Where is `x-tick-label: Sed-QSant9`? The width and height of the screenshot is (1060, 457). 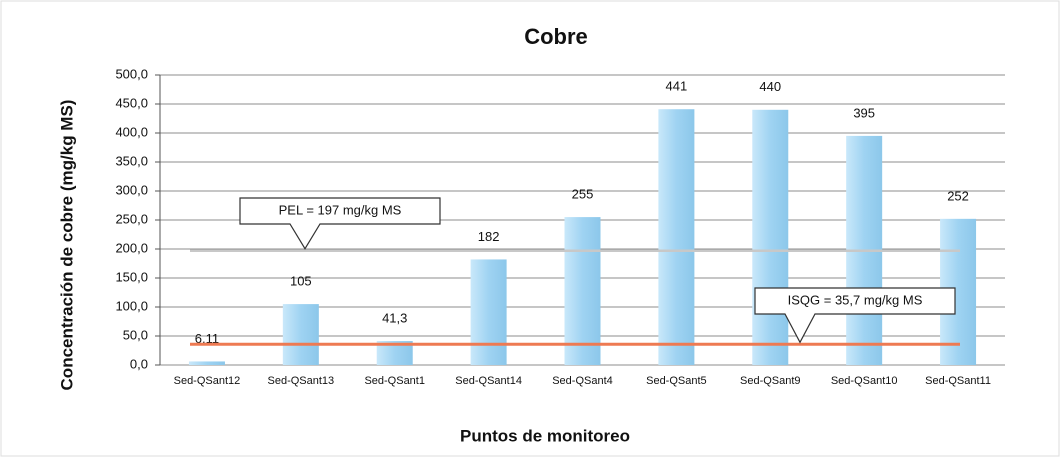
x-tick-label: Sed-QSant9 is located at coordinates (770, 381).